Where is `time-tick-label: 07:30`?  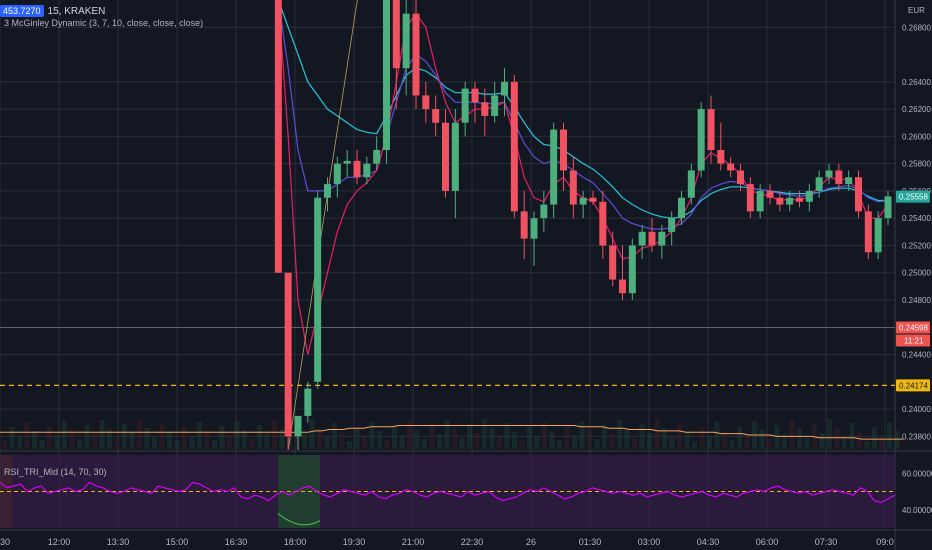
time-tick-label: 07:30 is located at coordinates (826, 542).